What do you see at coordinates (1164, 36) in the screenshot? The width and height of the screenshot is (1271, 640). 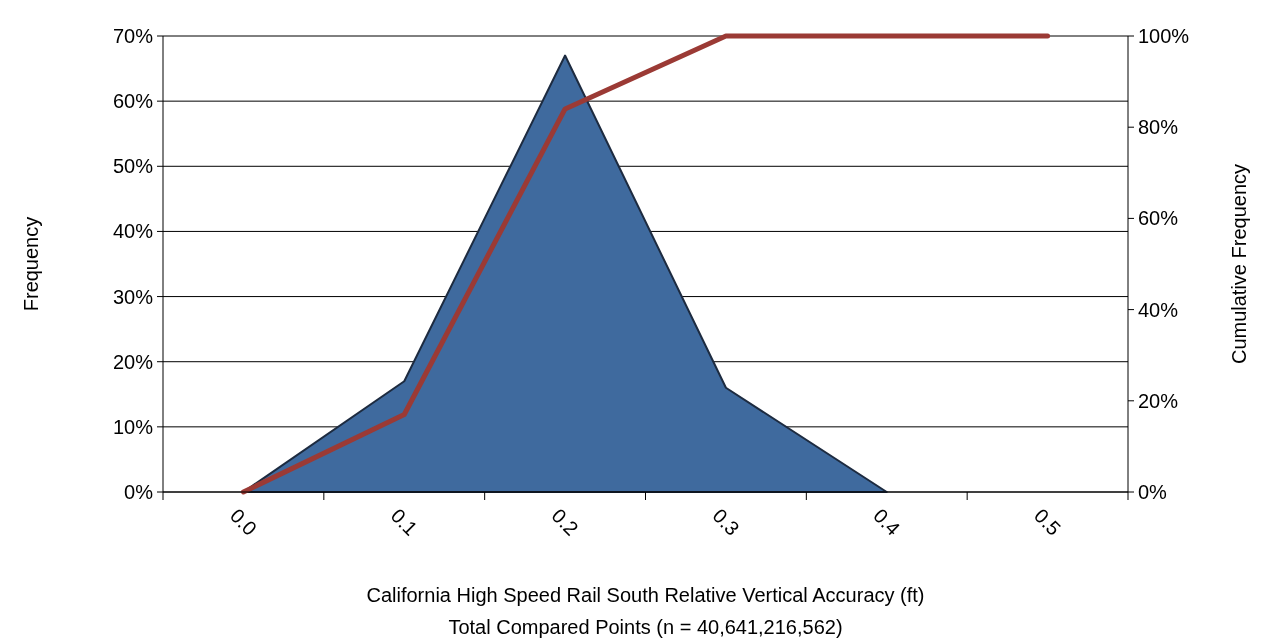 I see `y2-tick-label: 100%` at bounding box center [1164, 36].